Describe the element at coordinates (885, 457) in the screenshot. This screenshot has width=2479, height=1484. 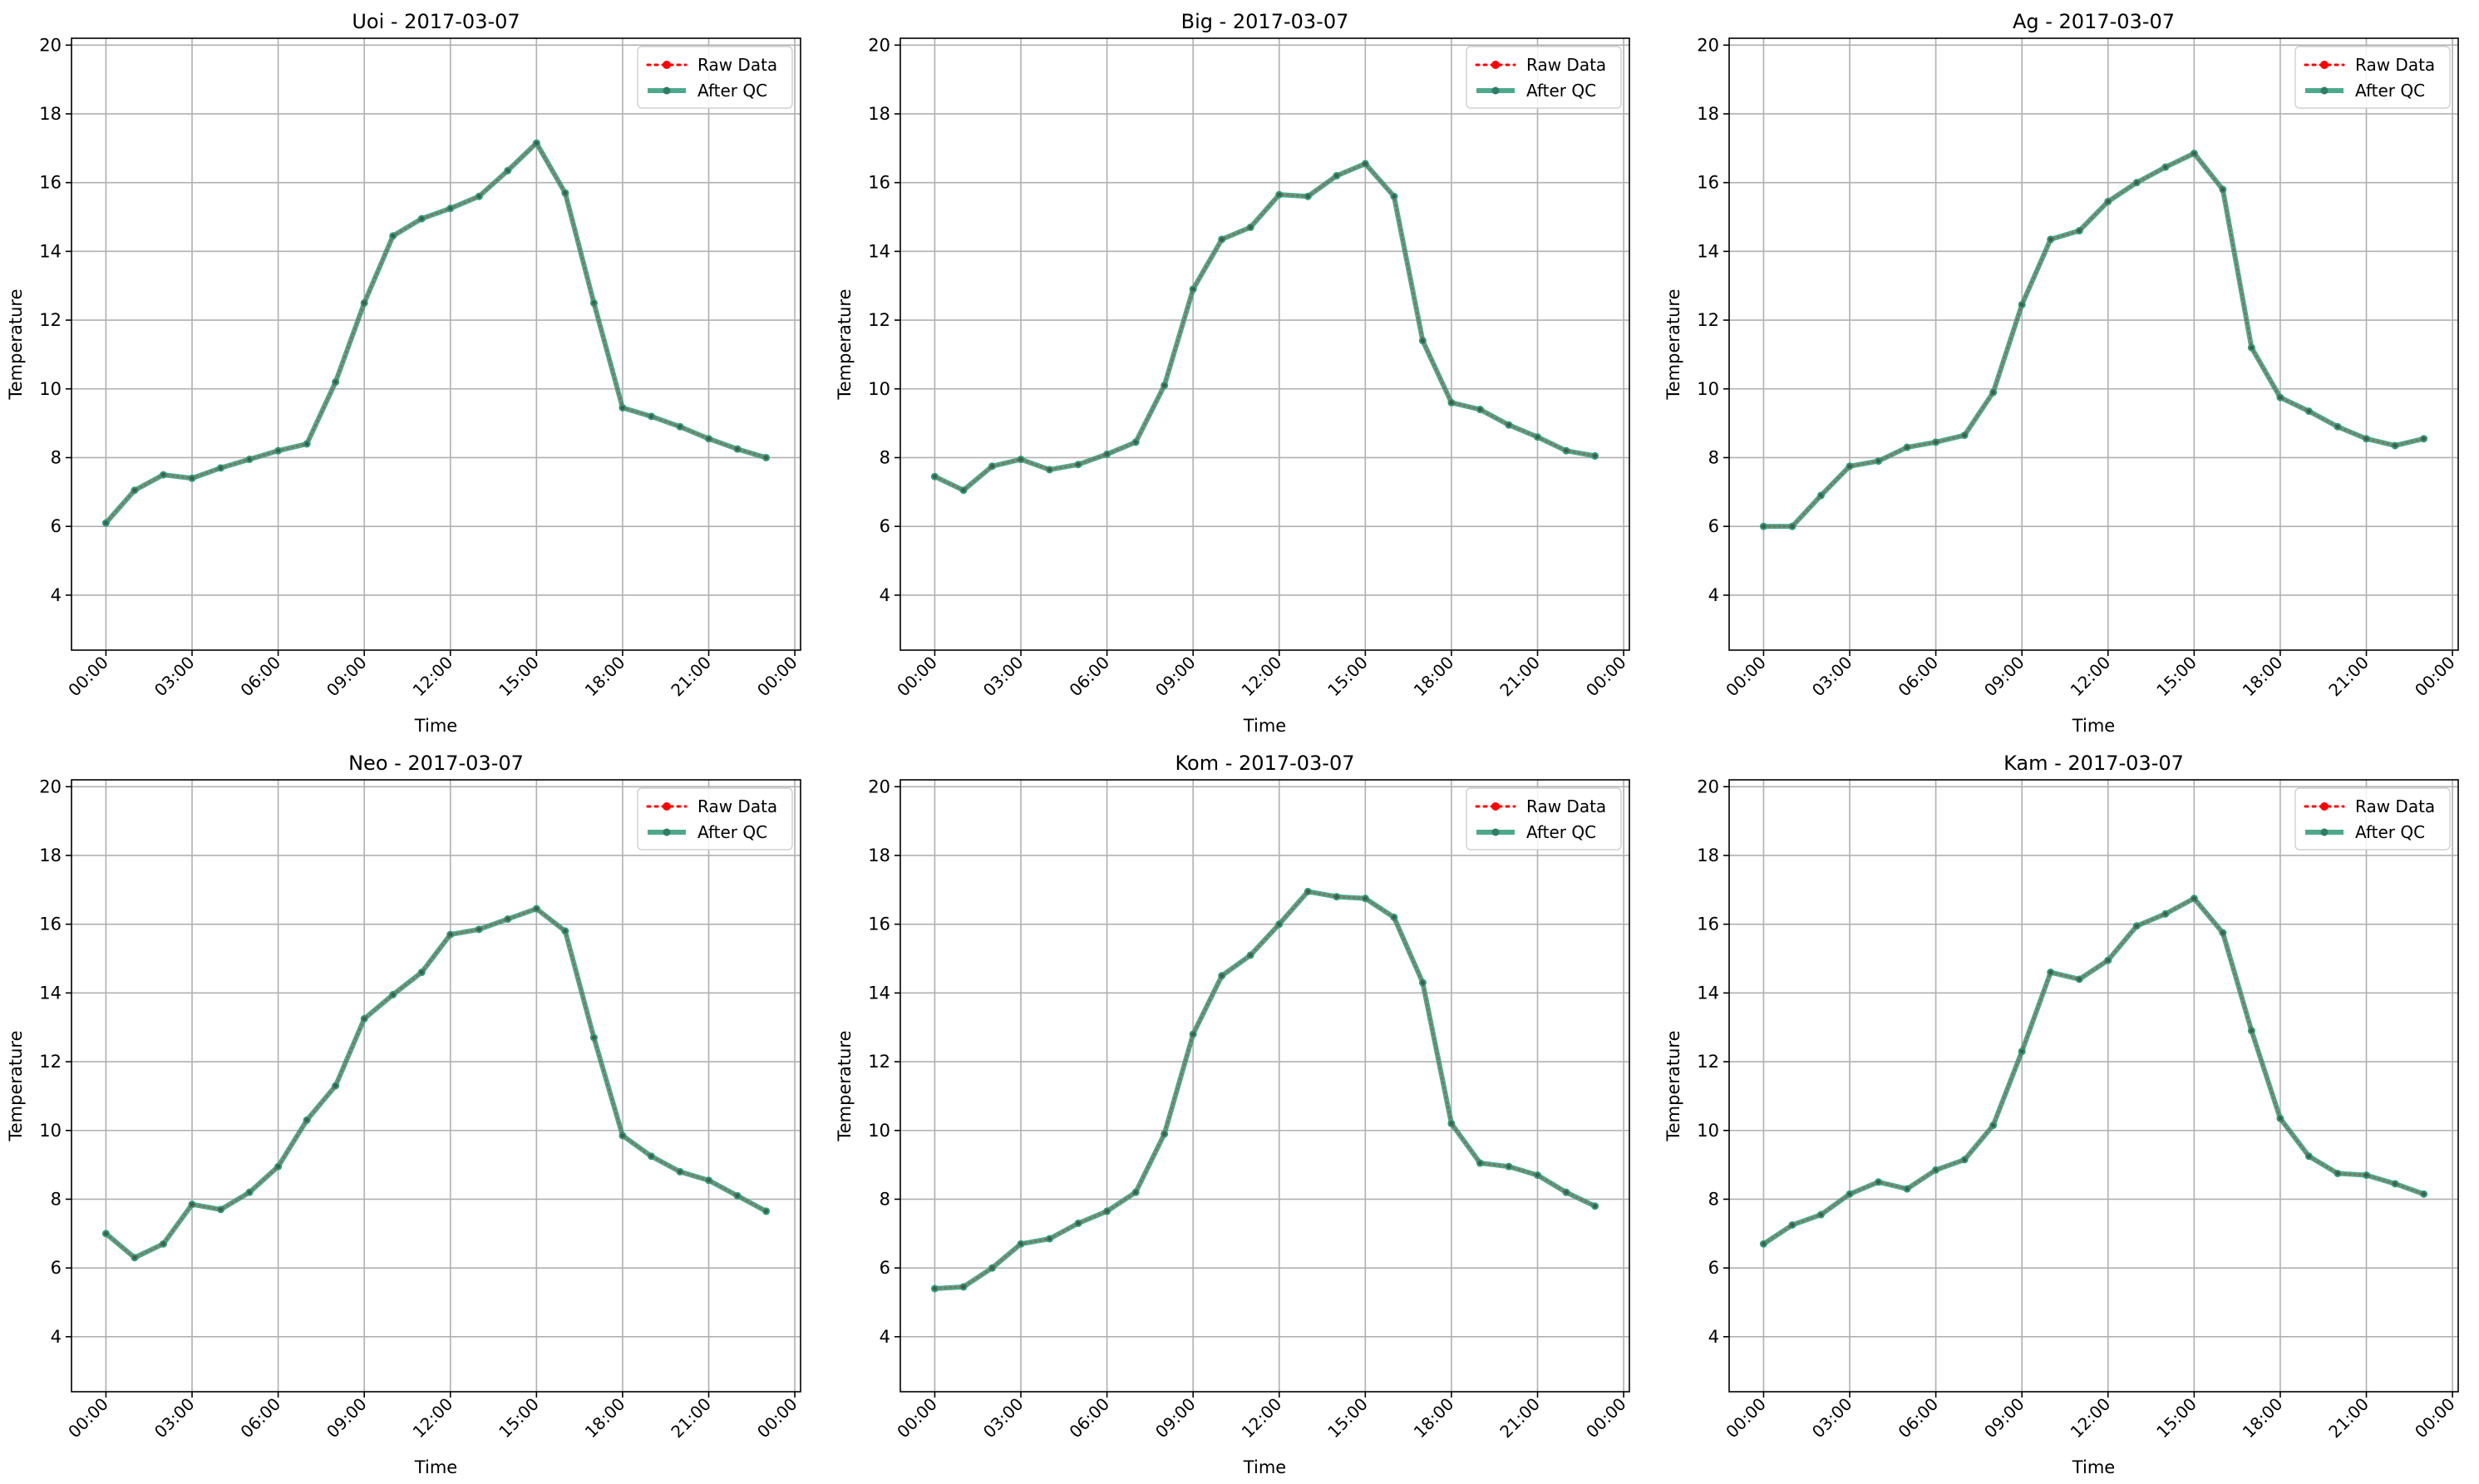
I see `y-tick-label: 8` at that location.